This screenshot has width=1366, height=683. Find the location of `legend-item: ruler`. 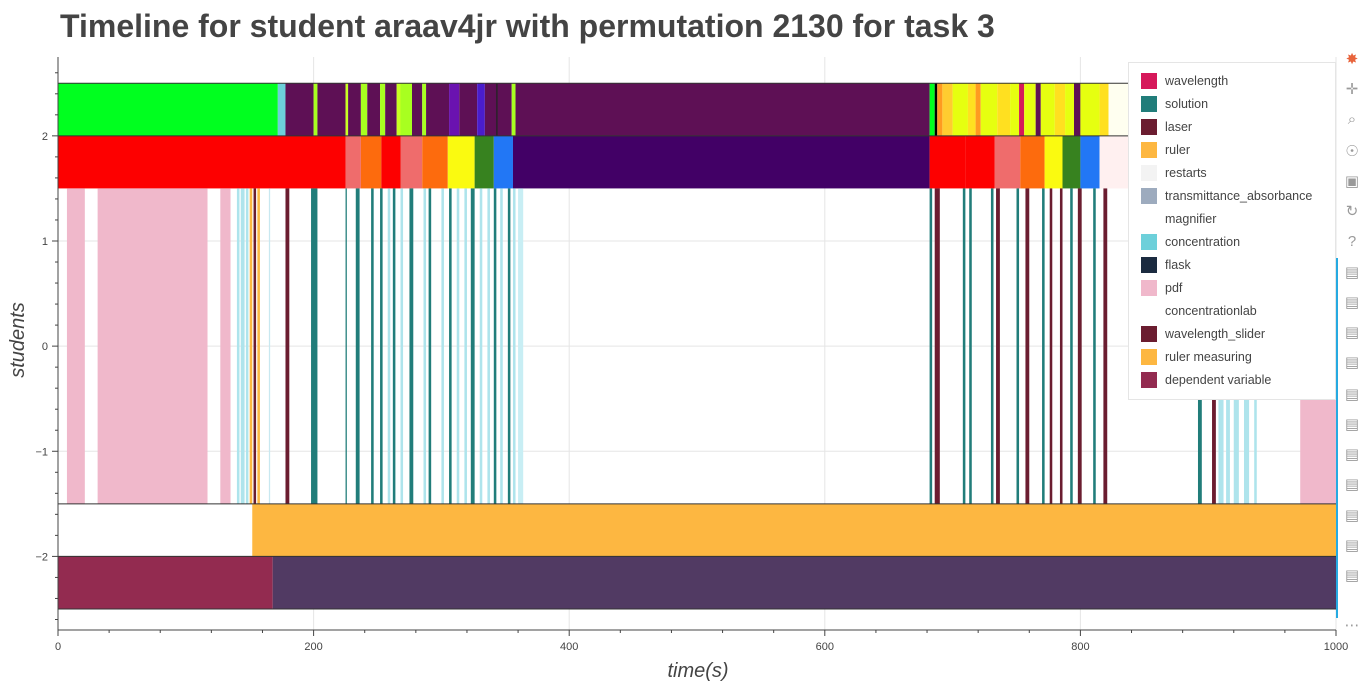

legend-item: ruler is located at coordinates (1232, 149).